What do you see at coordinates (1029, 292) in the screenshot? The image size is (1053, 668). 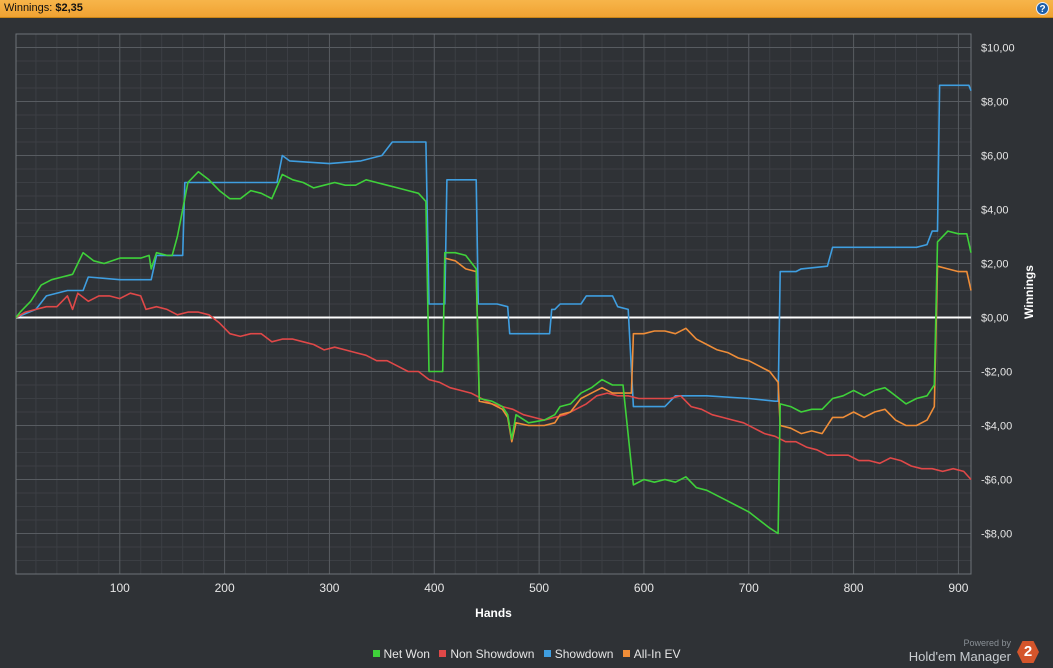 I see `y-axis-label: Winnings` at bounding box center [1029, 292].